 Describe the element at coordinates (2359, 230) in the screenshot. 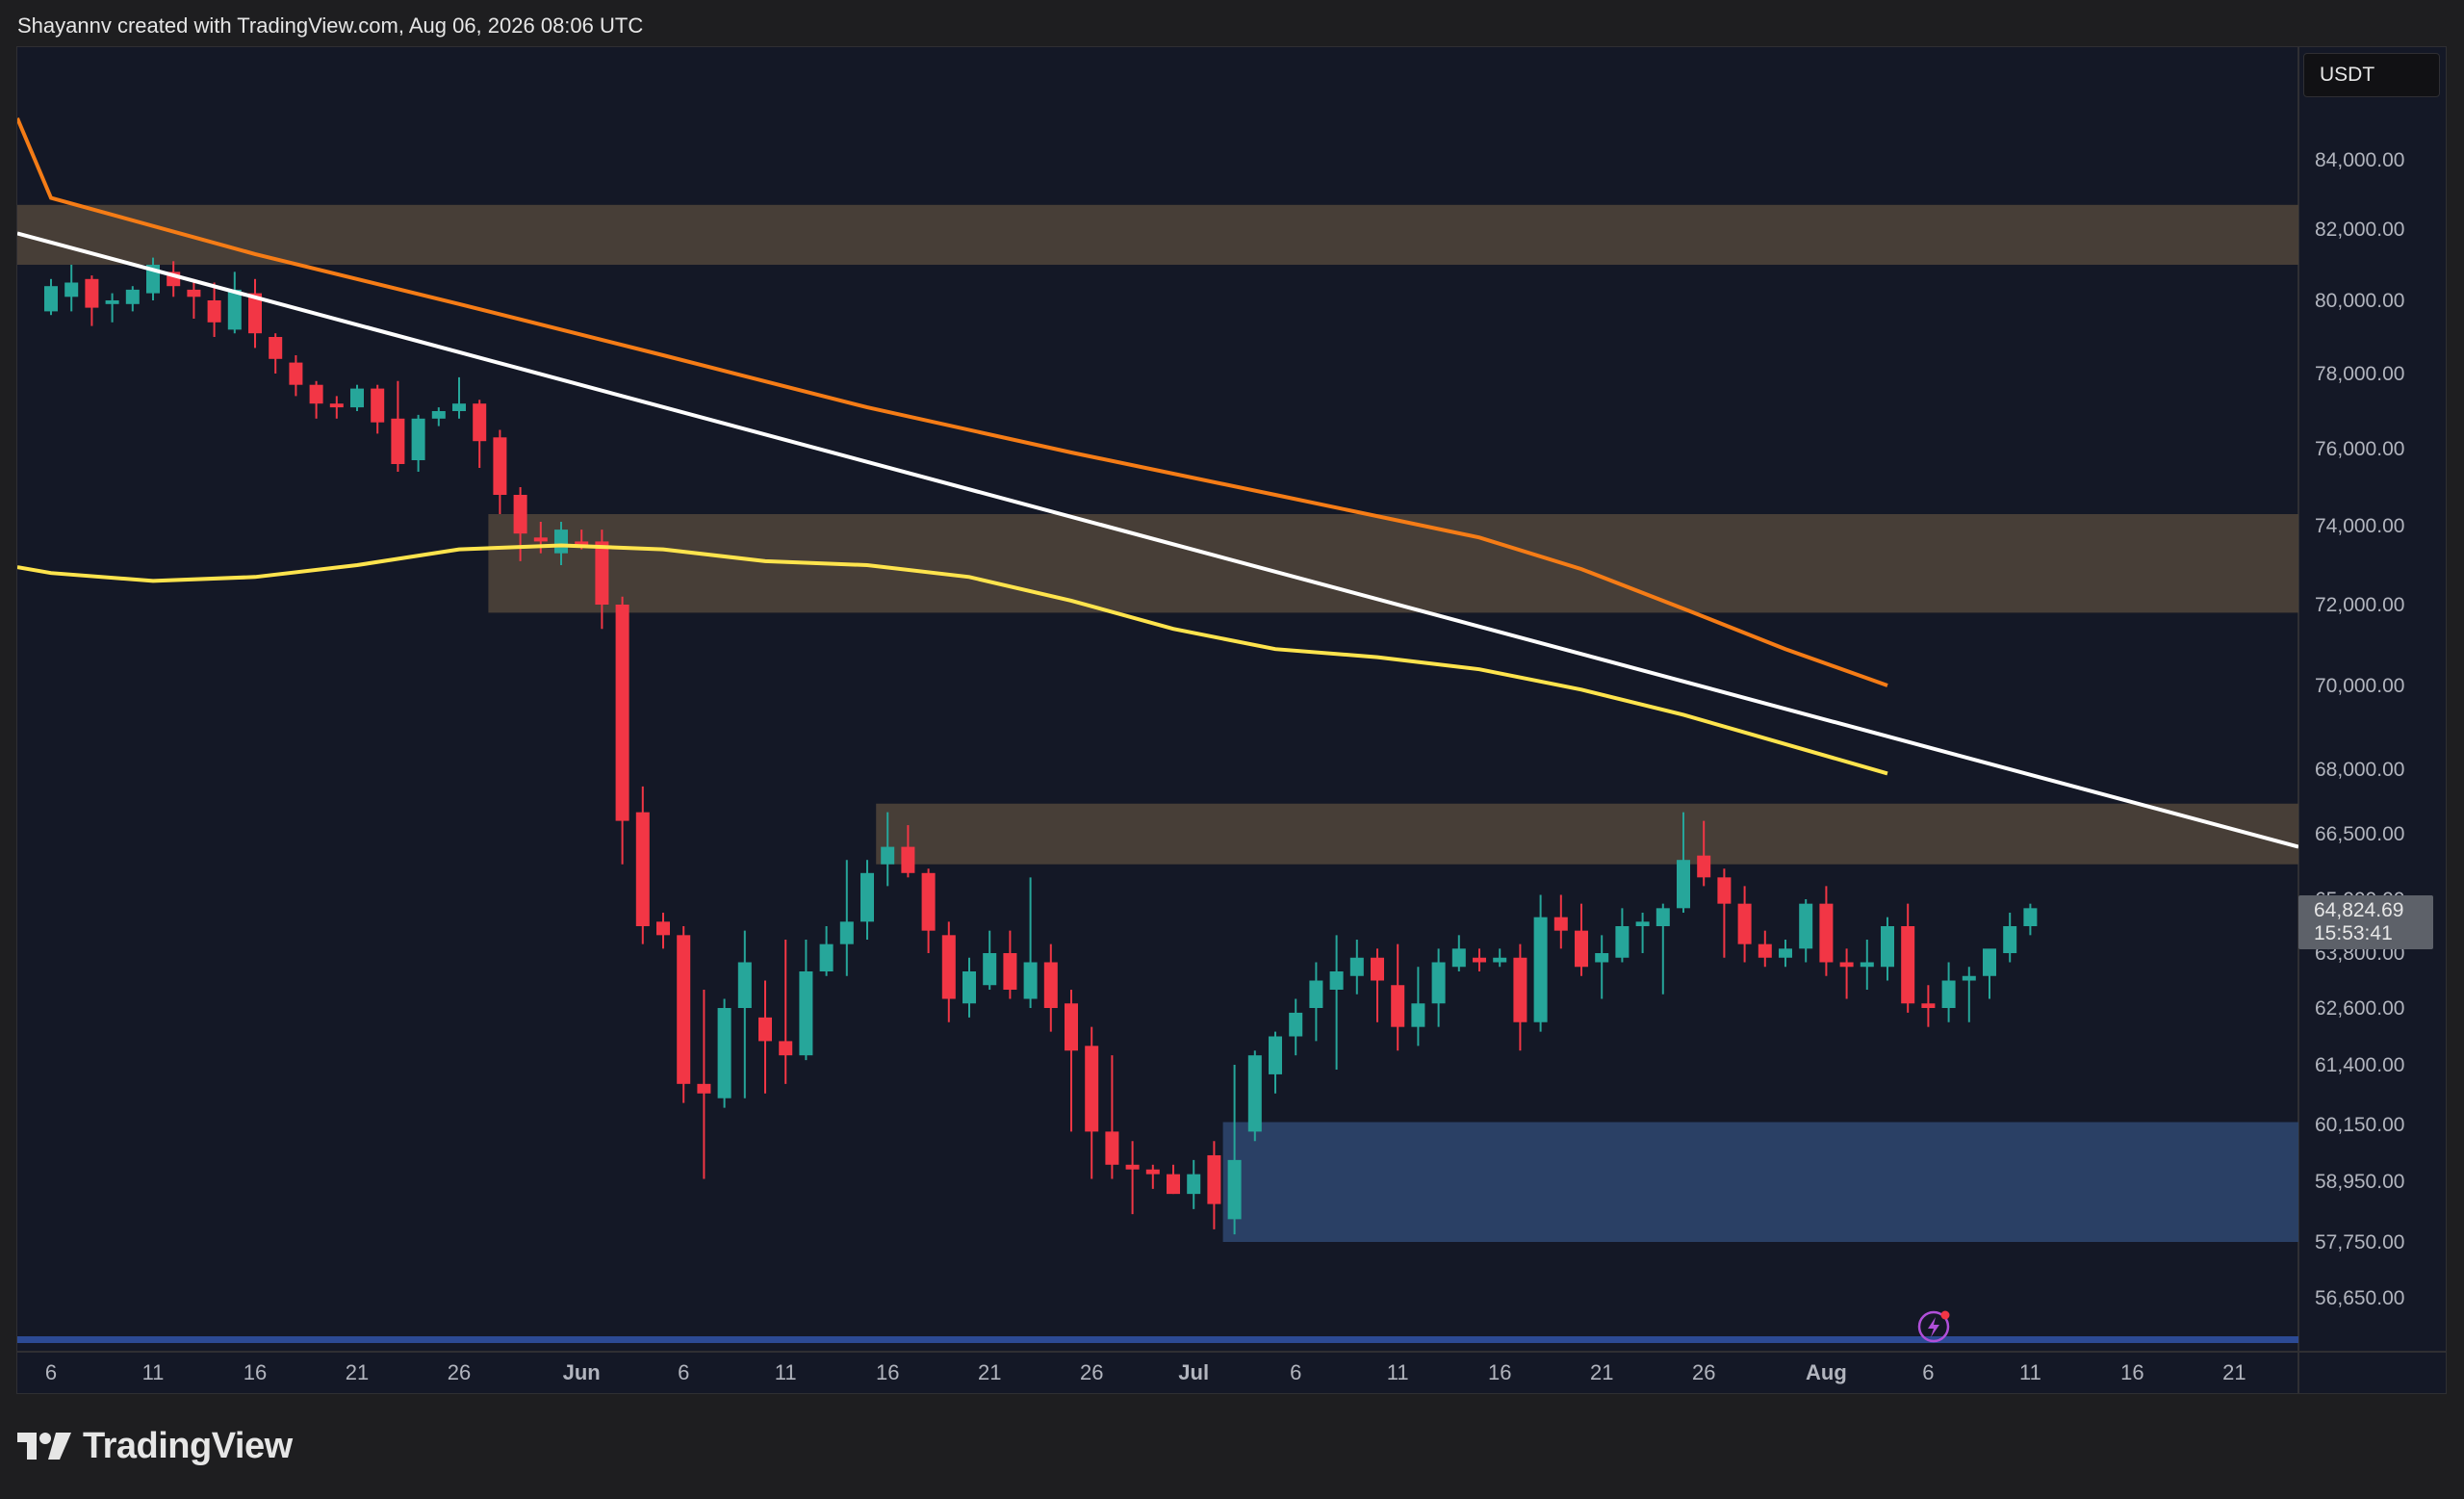

I see `price-axis-label: 82,000.00` at that location.